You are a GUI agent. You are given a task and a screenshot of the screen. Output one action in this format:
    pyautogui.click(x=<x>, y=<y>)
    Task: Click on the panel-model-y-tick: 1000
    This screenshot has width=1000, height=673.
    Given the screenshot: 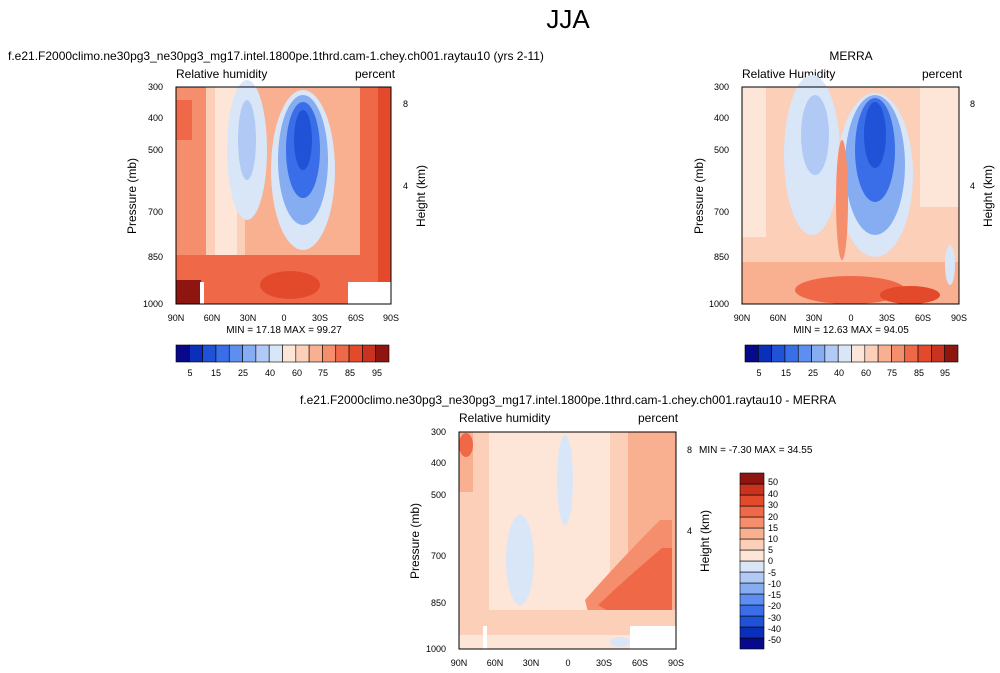 What is the action you would take?
    pyautogui.click(x=153, y=304)
    